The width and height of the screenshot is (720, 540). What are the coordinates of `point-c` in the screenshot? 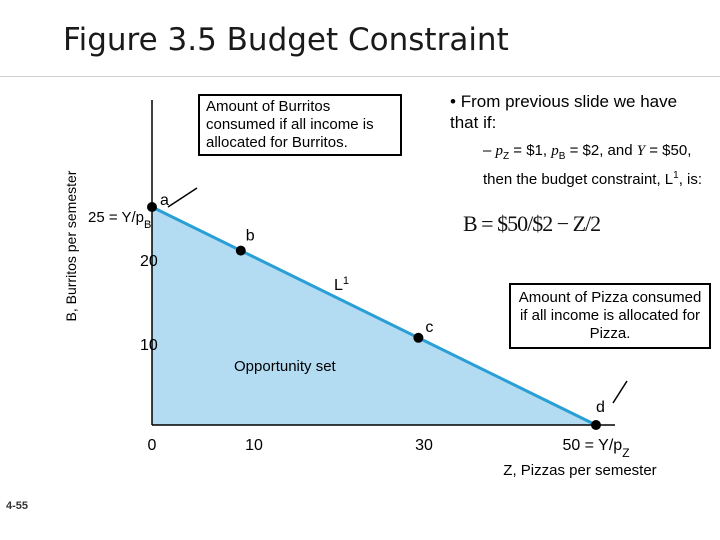 It's located at (418, 337).